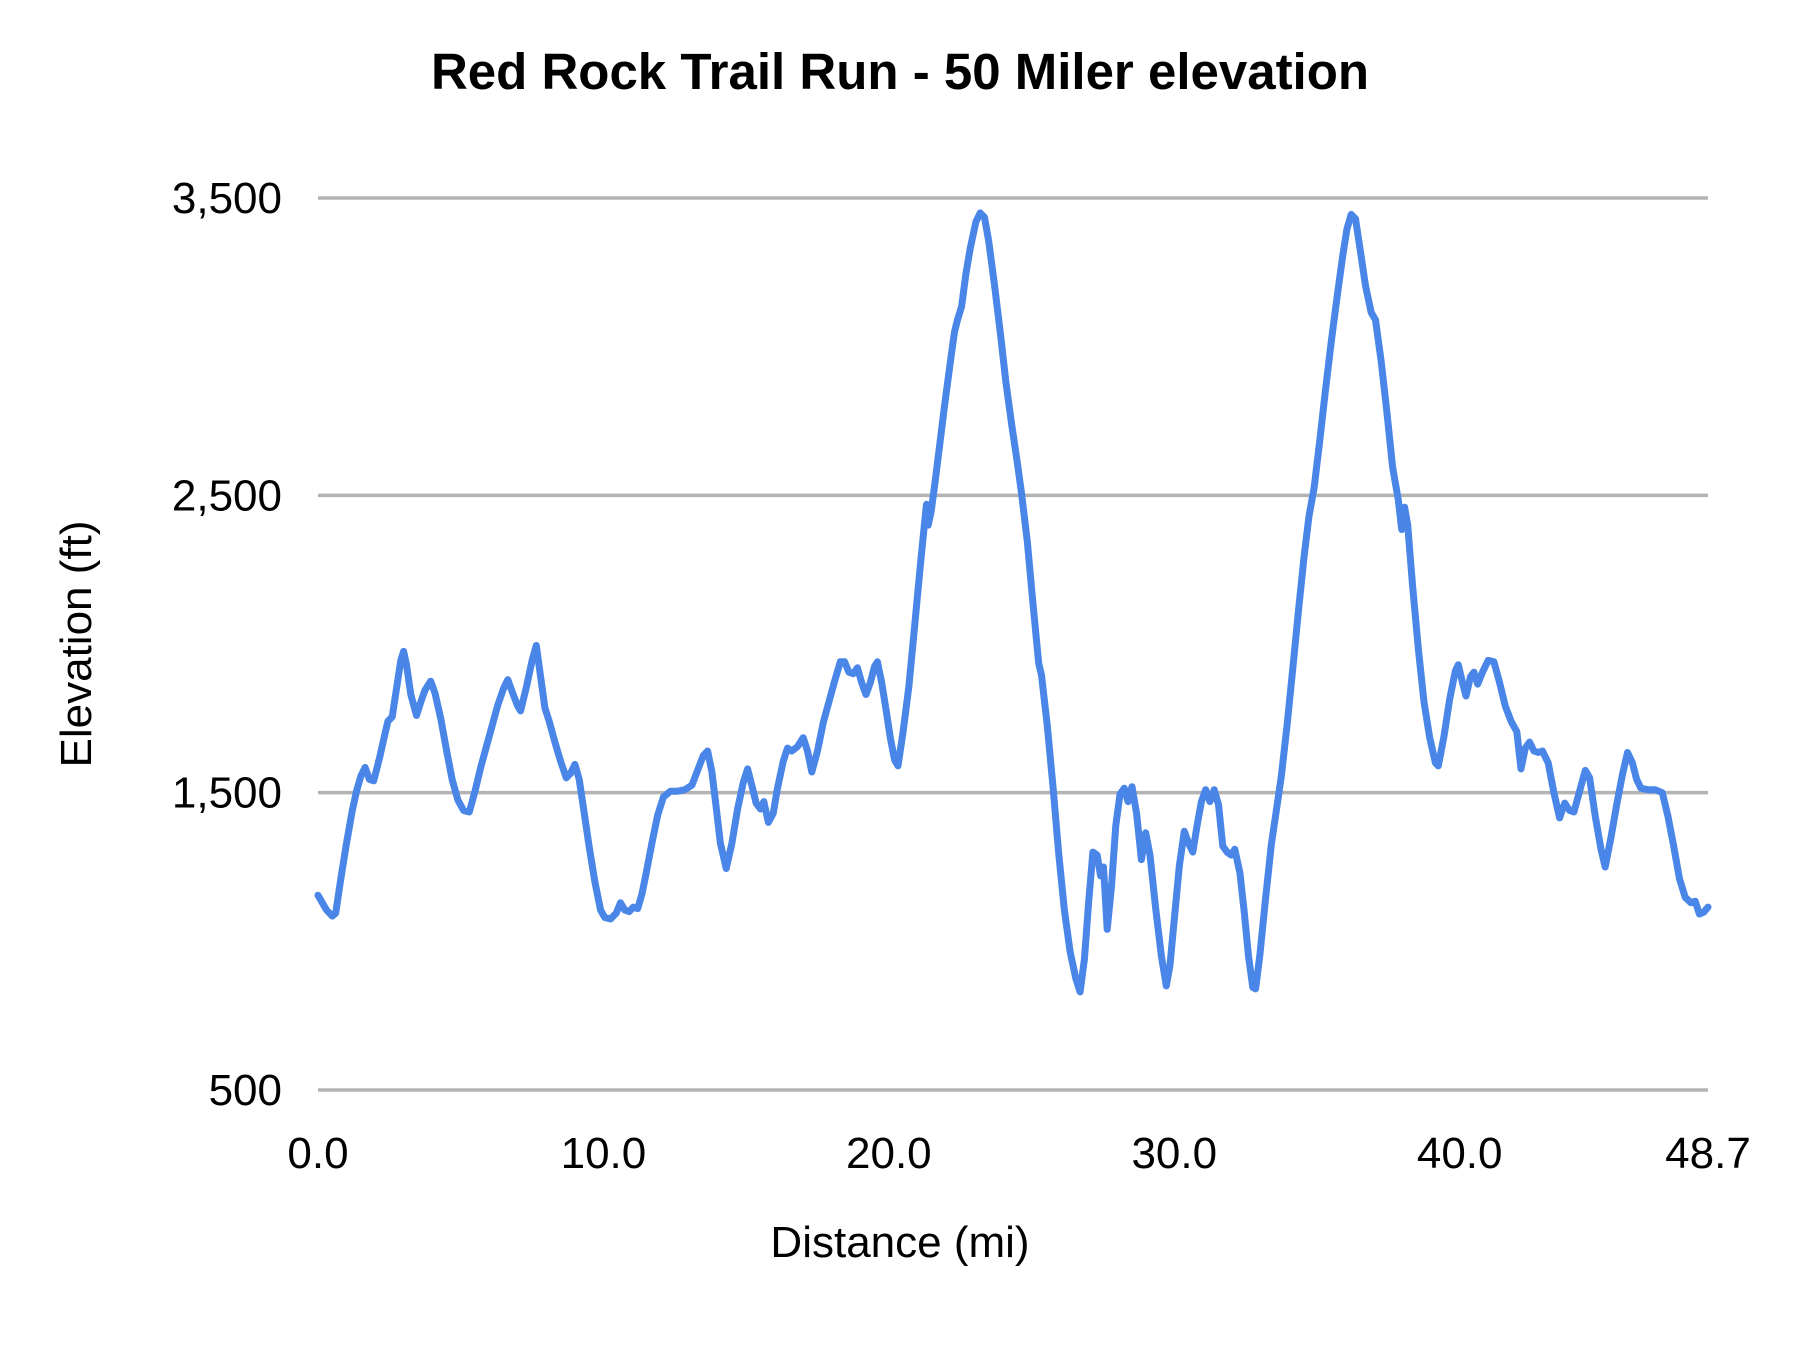 The width and height of the screenshot is (1800, 1350). What do you see at coordinates (1708, 1153) in the screenshot?
I see `x-tick-label: 48.7` at bounding box center [1708, 1153].